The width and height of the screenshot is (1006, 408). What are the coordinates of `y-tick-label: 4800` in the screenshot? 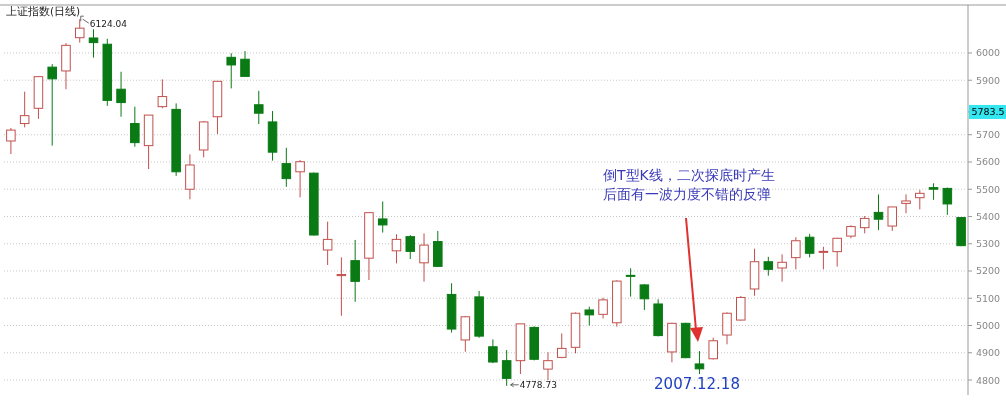 It's located at (988, 380).